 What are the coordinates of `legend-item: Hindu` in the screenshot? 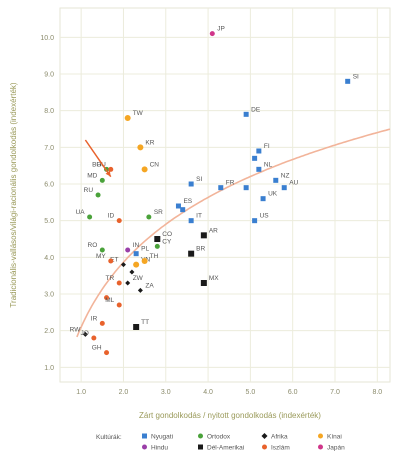 It's located at (155, 448).